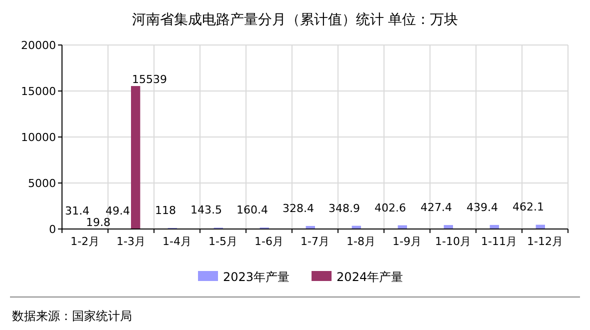 The image size is (590, 330). Describe the element at coordinates (269, 241) in the screenshot. I see `x-tick-label: 1-6月` at that location.